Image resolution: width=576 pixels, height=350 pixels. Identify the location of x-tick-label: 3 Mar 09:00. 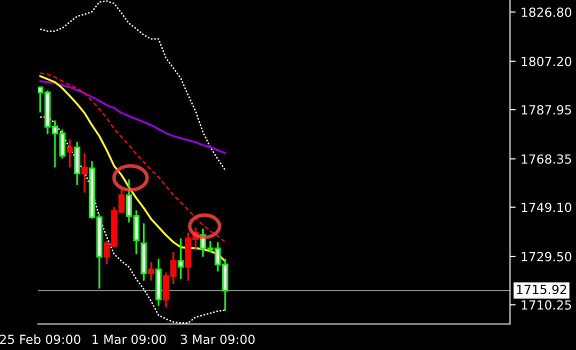
(217, 339).